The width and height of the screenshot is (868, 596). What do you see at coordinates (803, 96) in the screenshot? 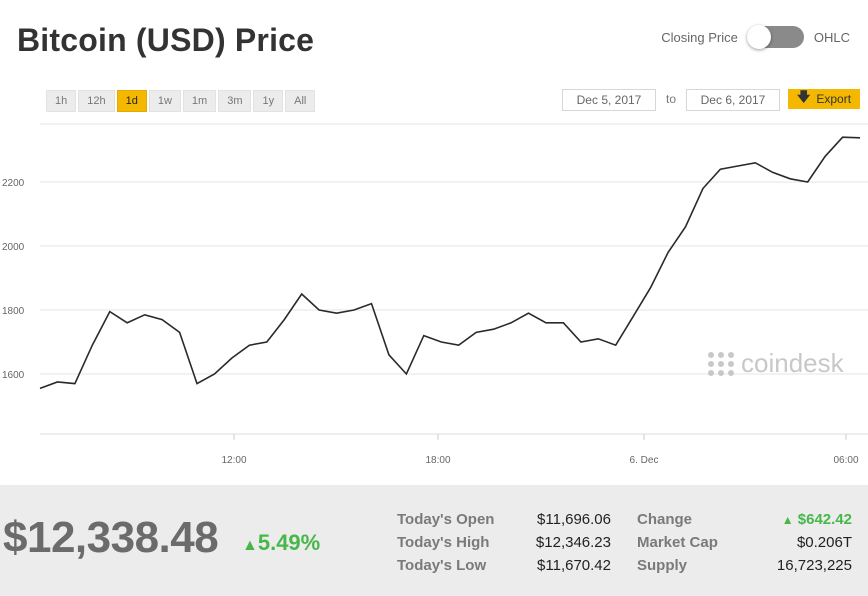
I see `download-arrow-icon: 🡇` at bounding box center [803, 96].